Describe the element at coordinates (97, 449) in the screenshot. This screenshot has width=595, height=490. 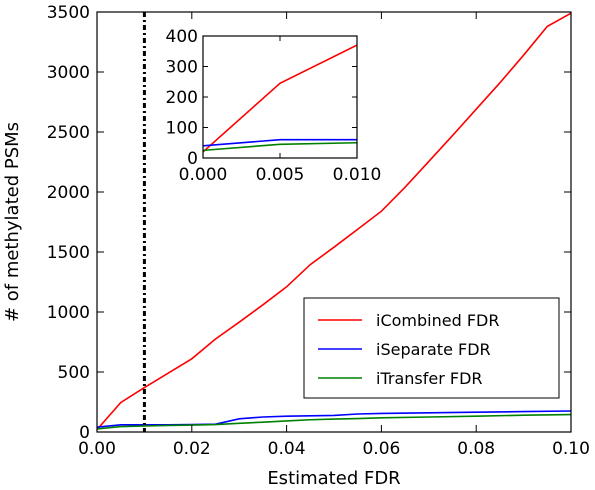
I see `x-tick-label: 0.00` at that location.